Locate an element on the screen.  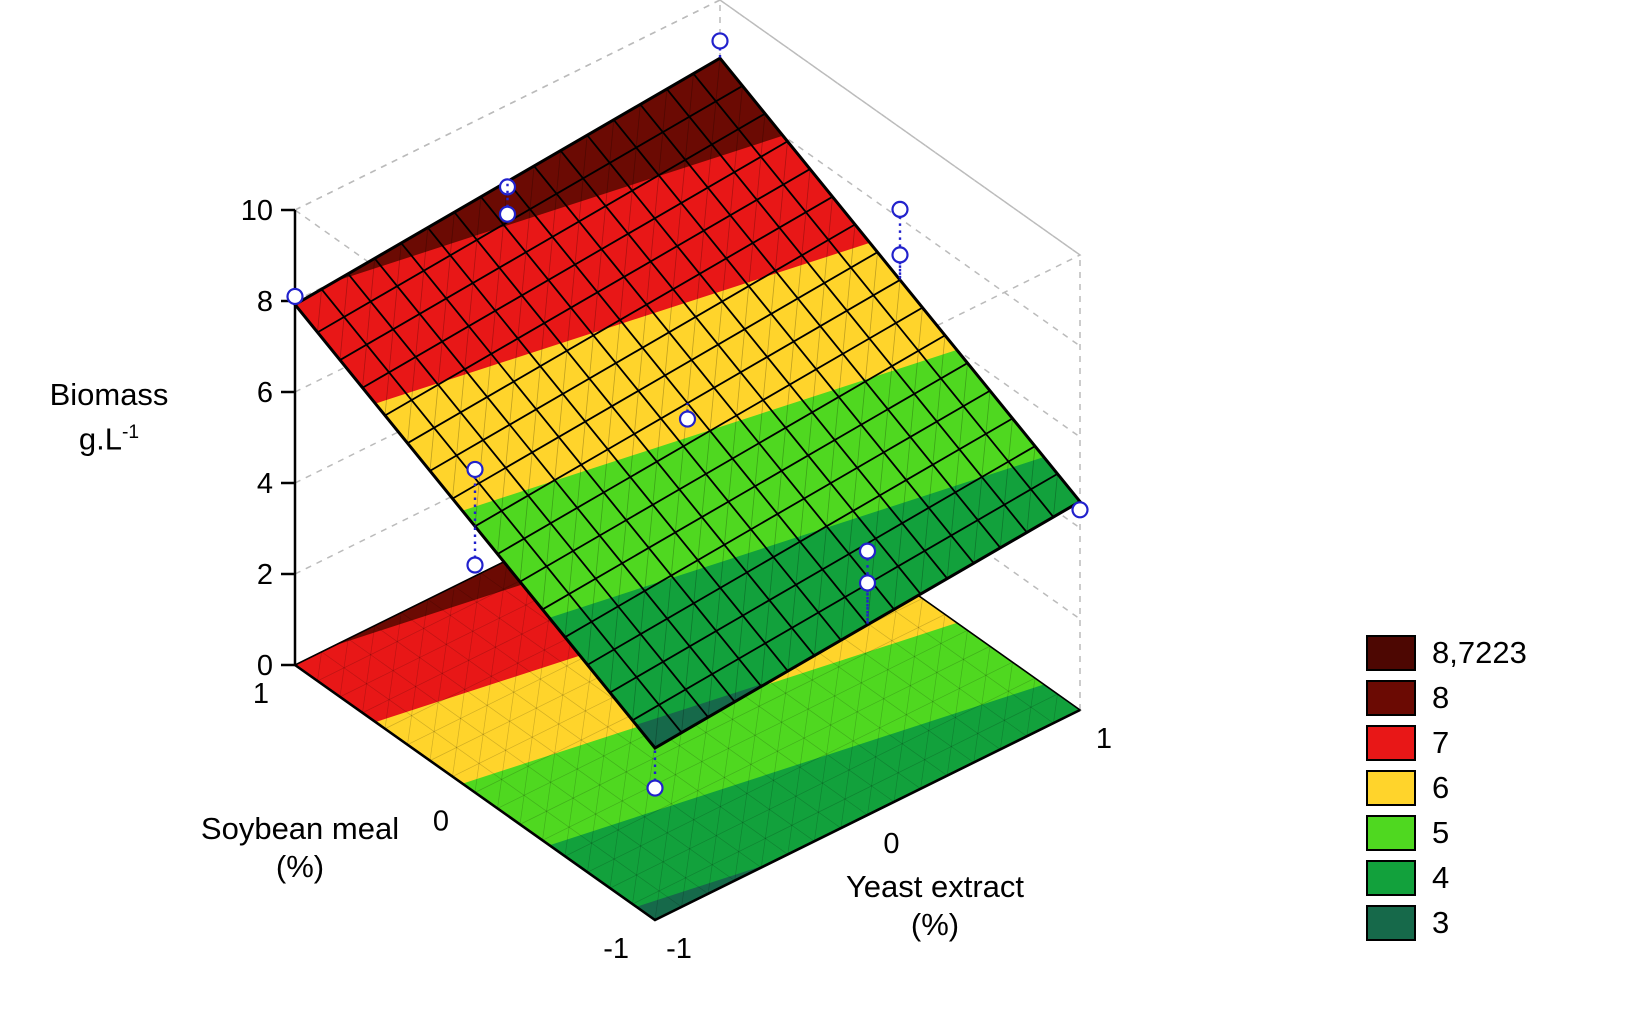
legend-item: 5 is located at coordinates (1446, 833).